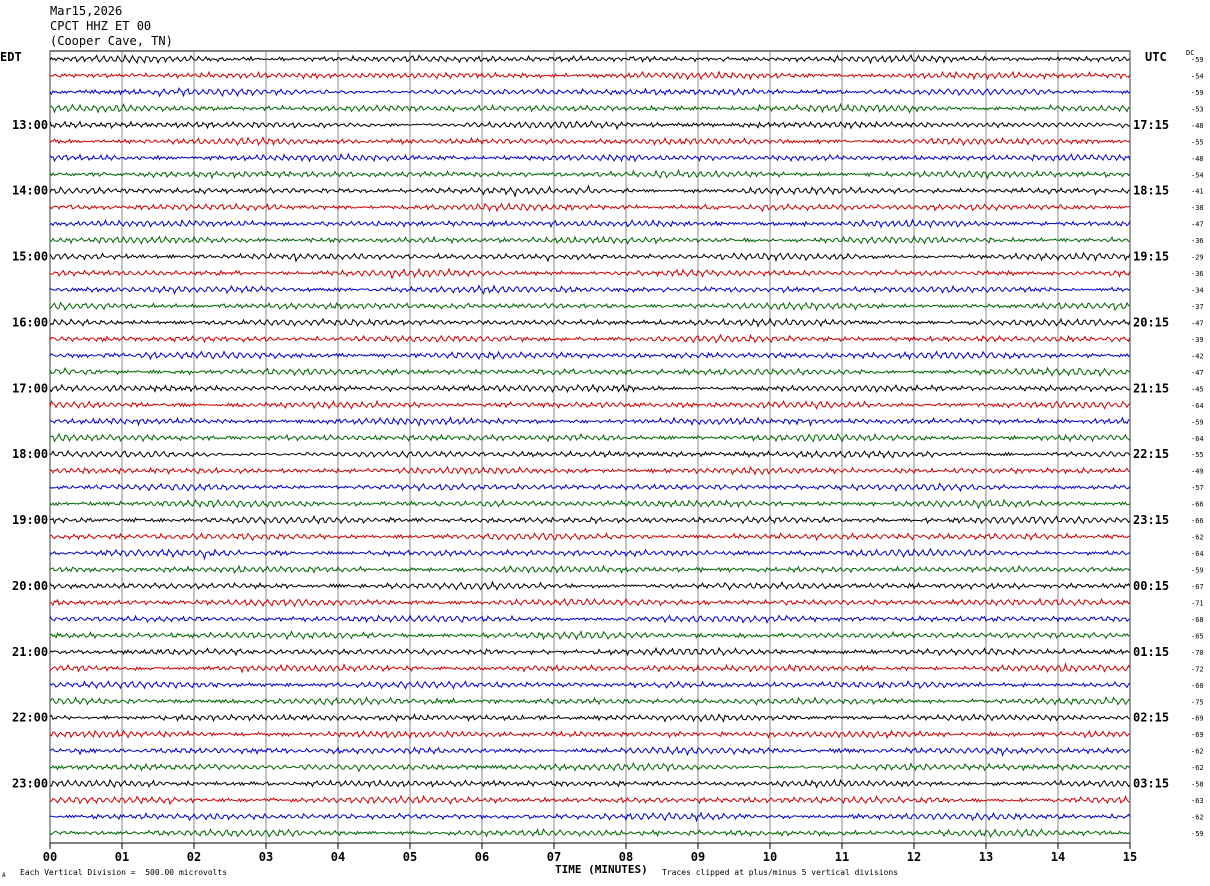 Image resolution: width=1210 pixels, height=886 pixels. Describe the element at coordinates (30, 784) in the screenshot. I see `edt-hour-label: 23:00` at that location.